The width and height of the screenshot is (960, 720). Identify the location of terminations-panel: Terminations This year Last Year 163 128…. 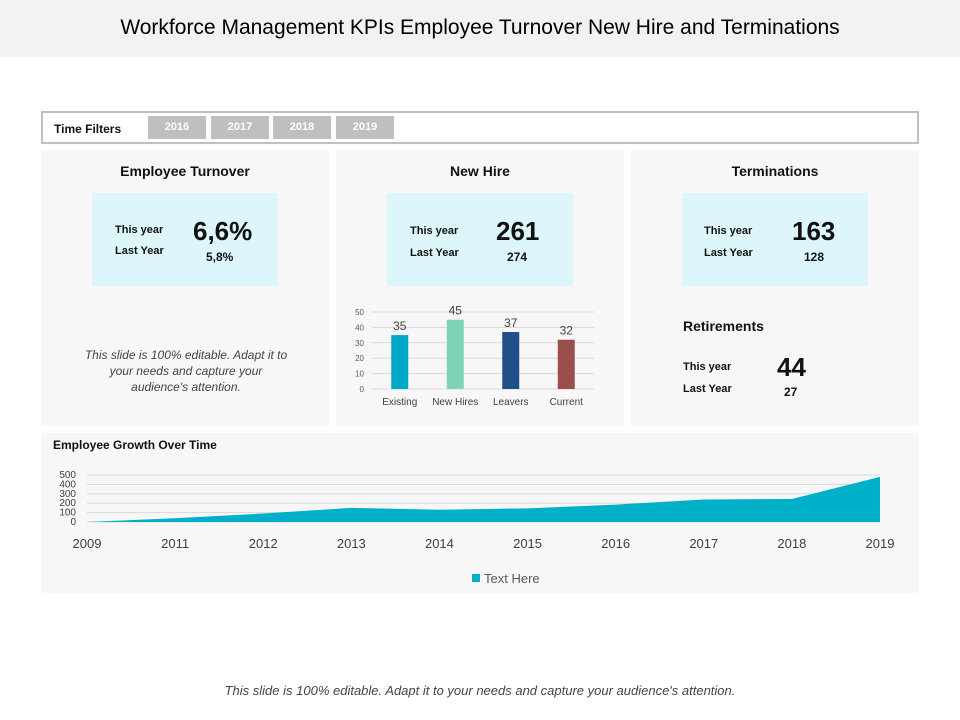
(775, 288).